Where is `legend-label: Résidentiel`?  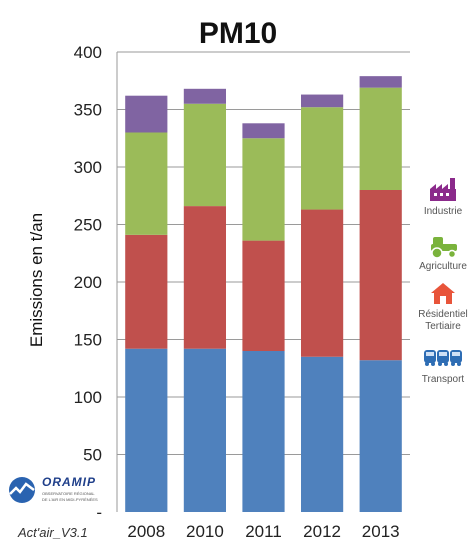 legend-label: Résidentiel is located at coordinates (442, 314).